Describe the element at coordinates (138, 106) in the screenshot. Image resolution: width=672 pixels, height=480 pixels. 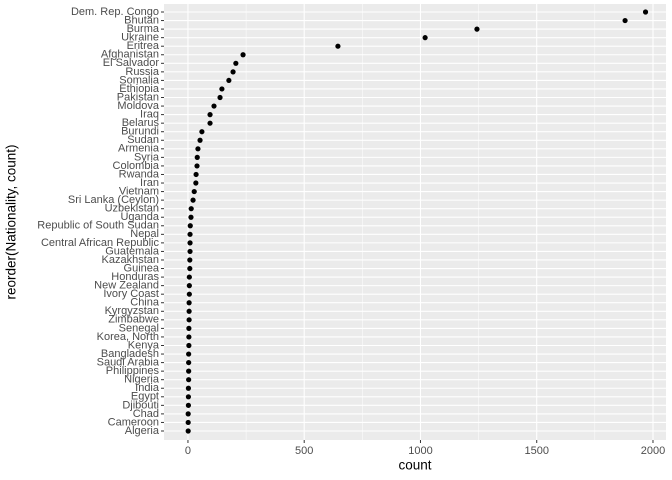
I see `y-tick-label: Moldova` at that location.